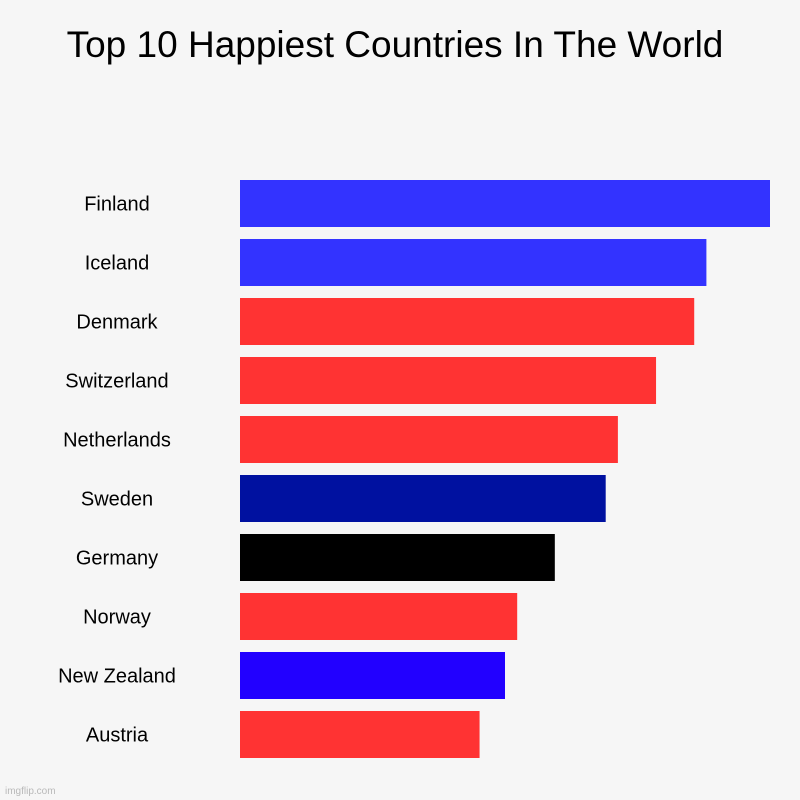 The image size is (800, 800). I want to click on bar-new-zealand, so click(372, 675).